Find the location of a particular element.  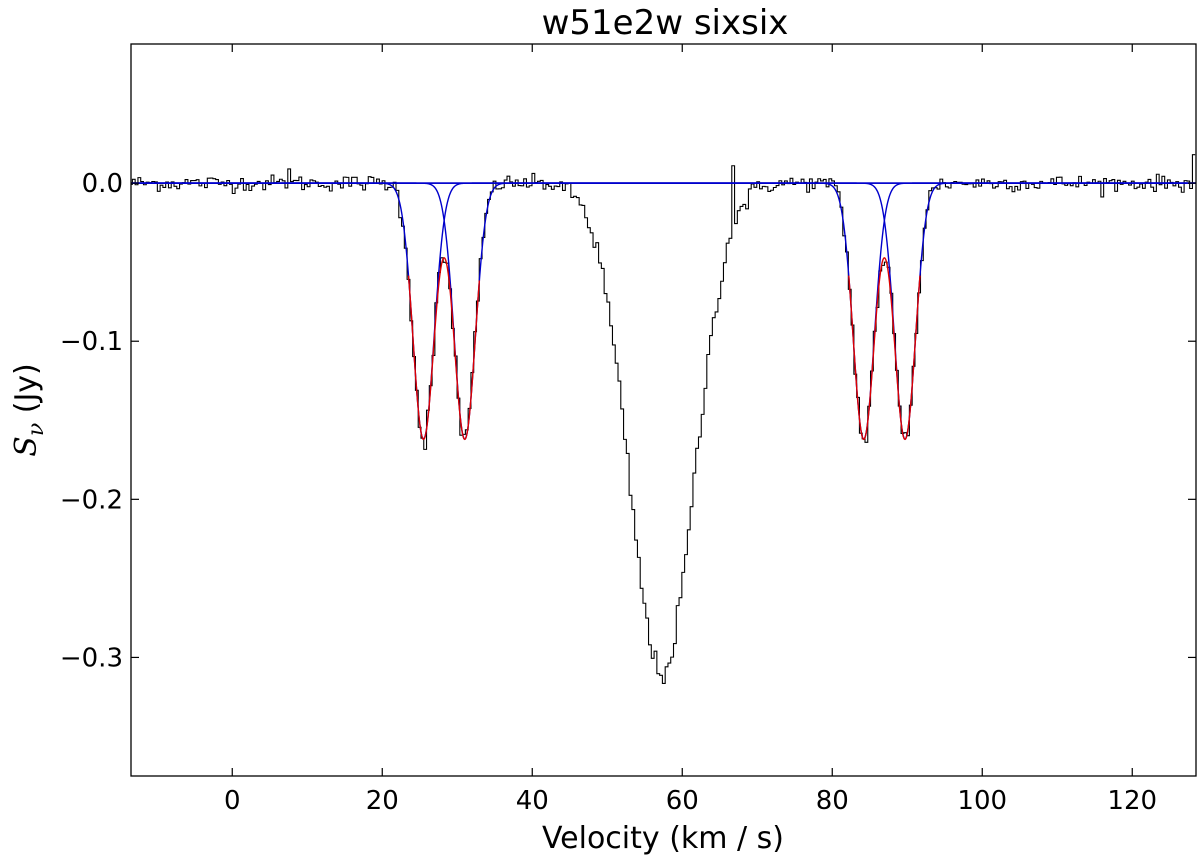

y-axis-title: Sν (Jy) is located at coordinates (29, 409).